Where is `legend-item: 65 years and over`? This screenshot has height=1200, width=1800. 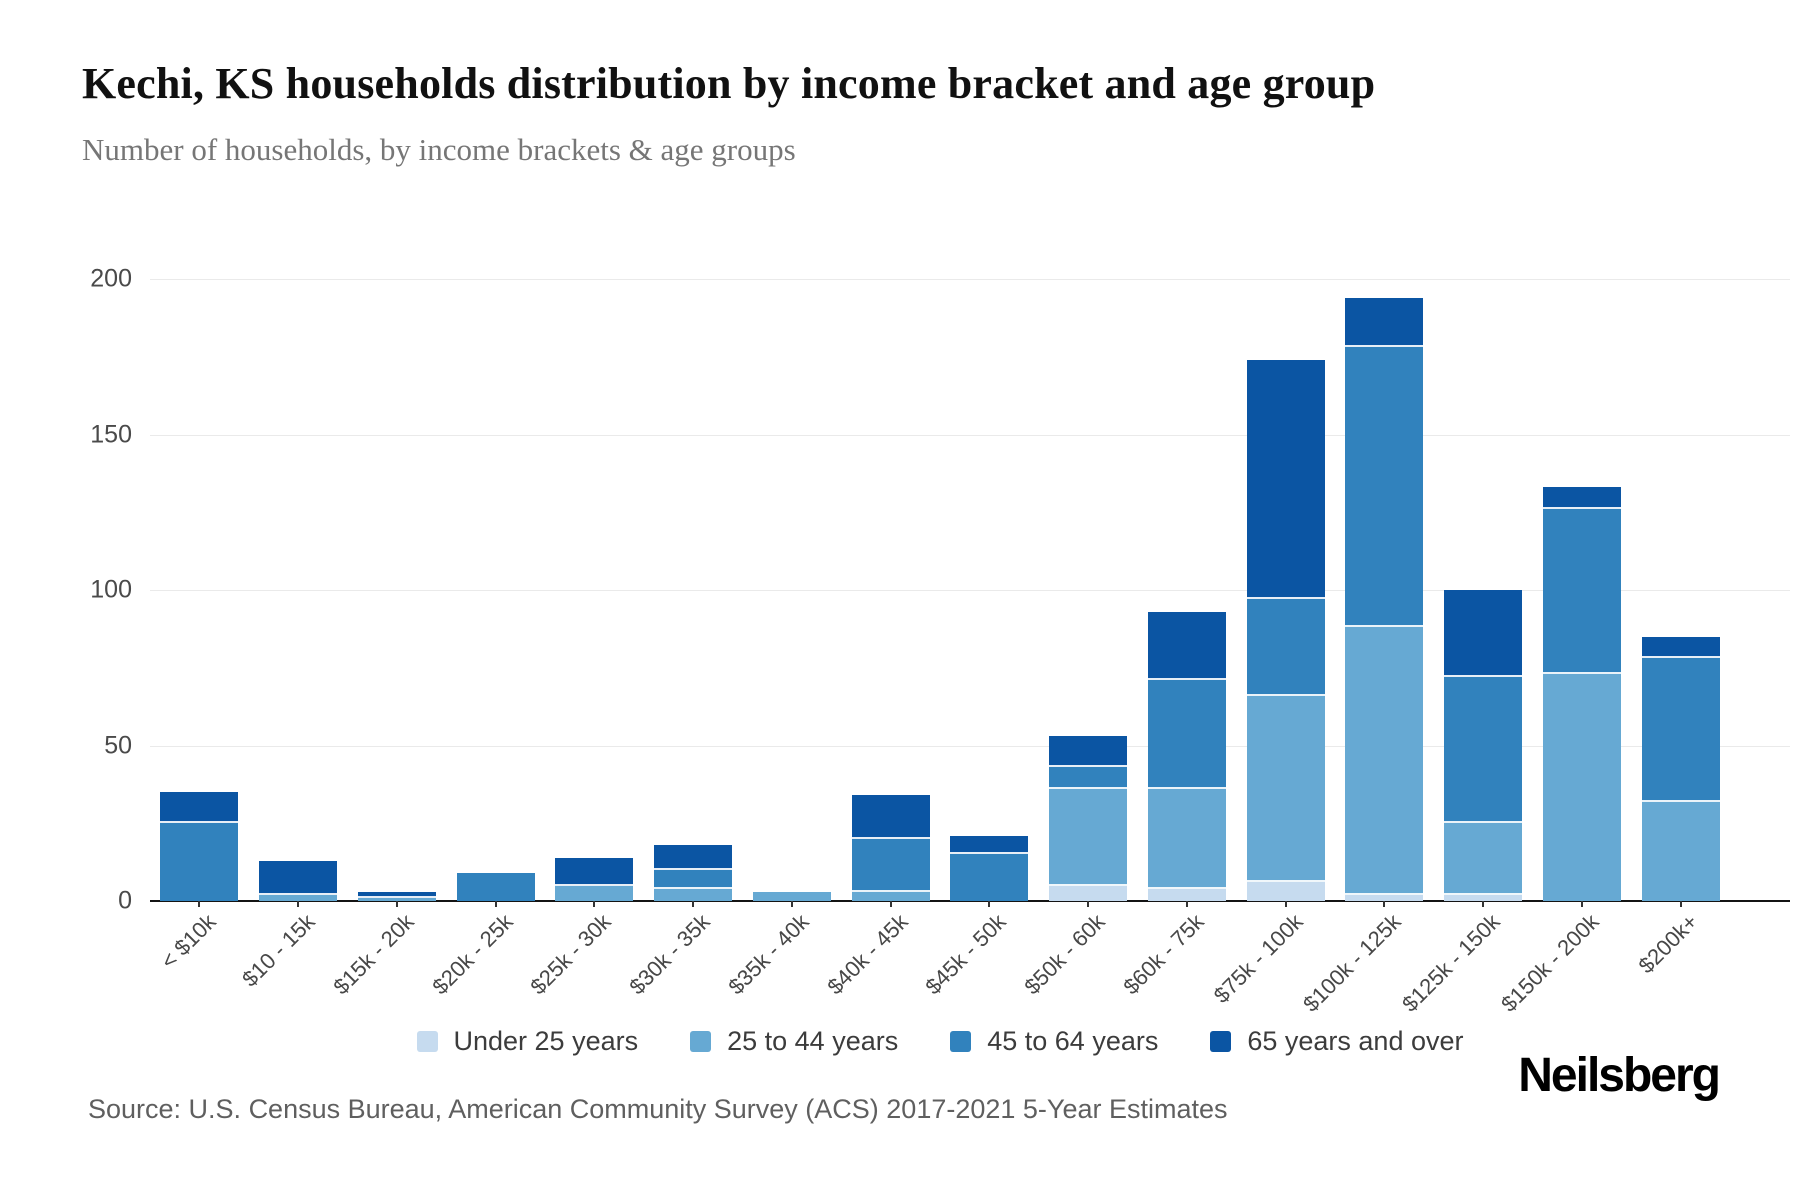 legend-item: 65 years and over is located at coordinates (1337, 1041).